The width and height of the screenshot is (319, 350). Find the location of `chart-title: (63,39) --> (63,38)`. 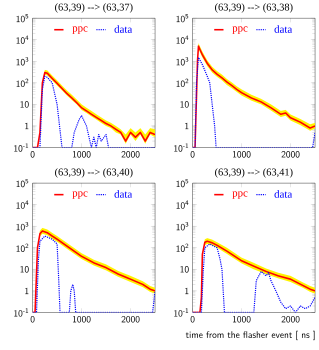

chart-title: (63,39) --> (63,38) is located at coordinates (254, 8).